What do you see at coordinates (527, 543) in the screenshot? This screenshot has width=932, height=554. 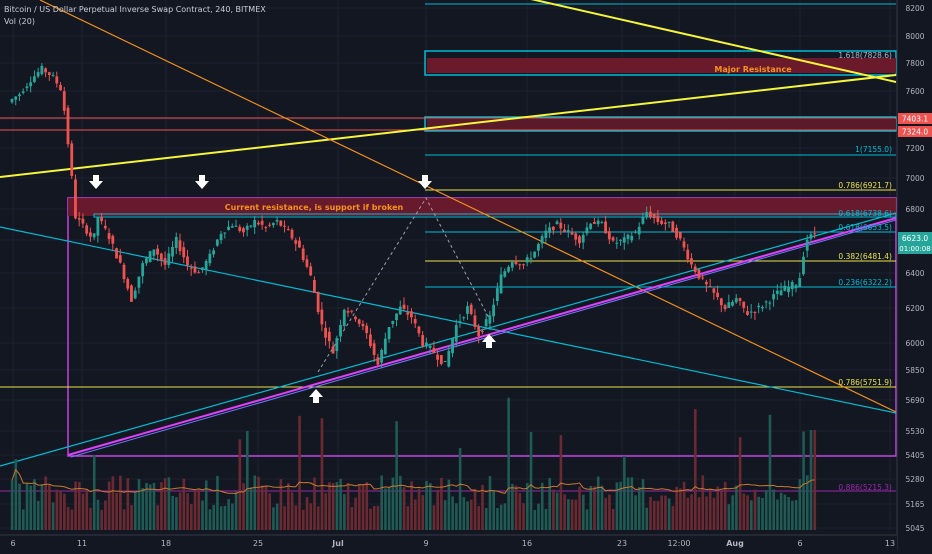 I see `time-label-6: 16` at bounding box center [527, 543].